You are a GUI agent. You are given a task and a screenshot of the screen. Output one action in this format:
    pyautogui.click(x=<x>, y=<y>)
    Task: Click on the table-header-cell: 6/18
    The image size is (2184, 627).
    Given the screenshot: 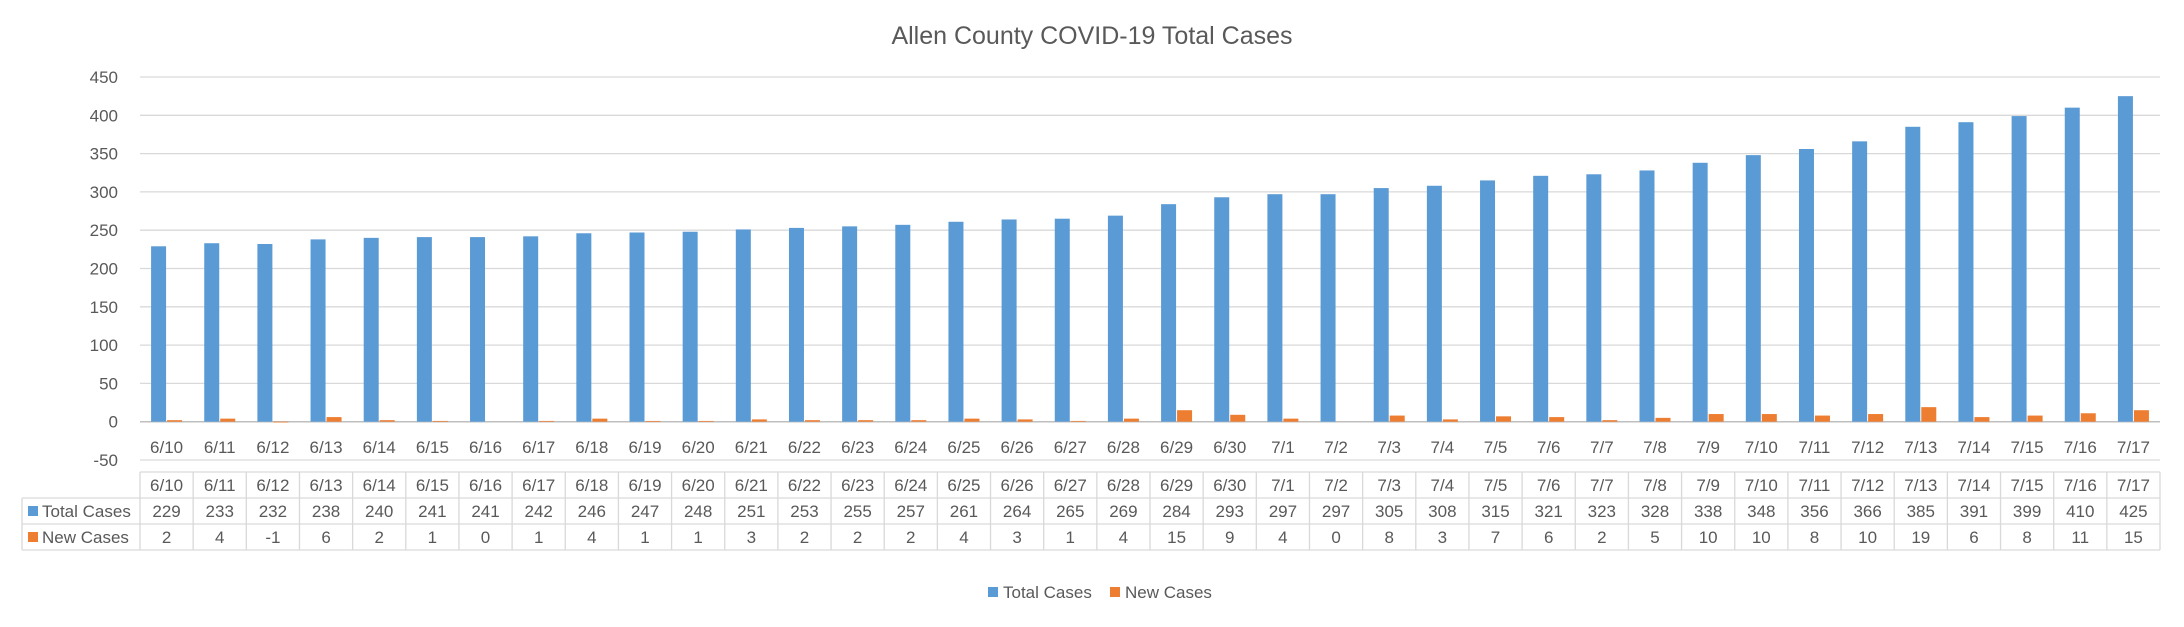 What is the action you would take?
    pyautogui.click(x=591, y=485)
    